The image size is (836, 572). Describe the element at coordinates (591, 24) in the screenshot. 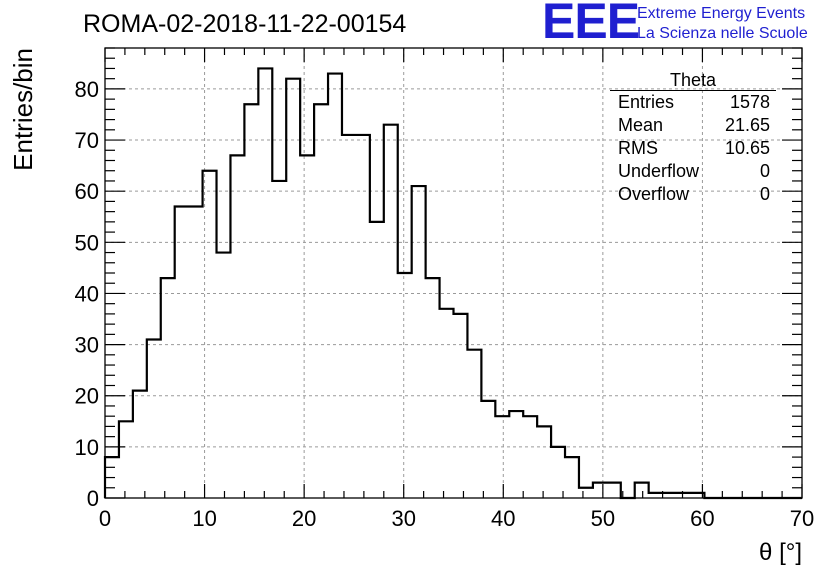

I see `eee-logo-mark: EEE` at that location.